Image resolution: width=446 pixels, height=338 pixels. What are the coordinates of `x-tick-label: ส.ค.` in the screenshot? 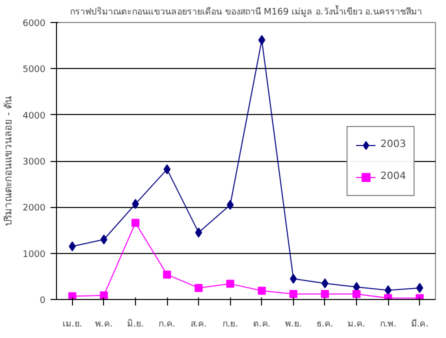 It's located at (198, 325).